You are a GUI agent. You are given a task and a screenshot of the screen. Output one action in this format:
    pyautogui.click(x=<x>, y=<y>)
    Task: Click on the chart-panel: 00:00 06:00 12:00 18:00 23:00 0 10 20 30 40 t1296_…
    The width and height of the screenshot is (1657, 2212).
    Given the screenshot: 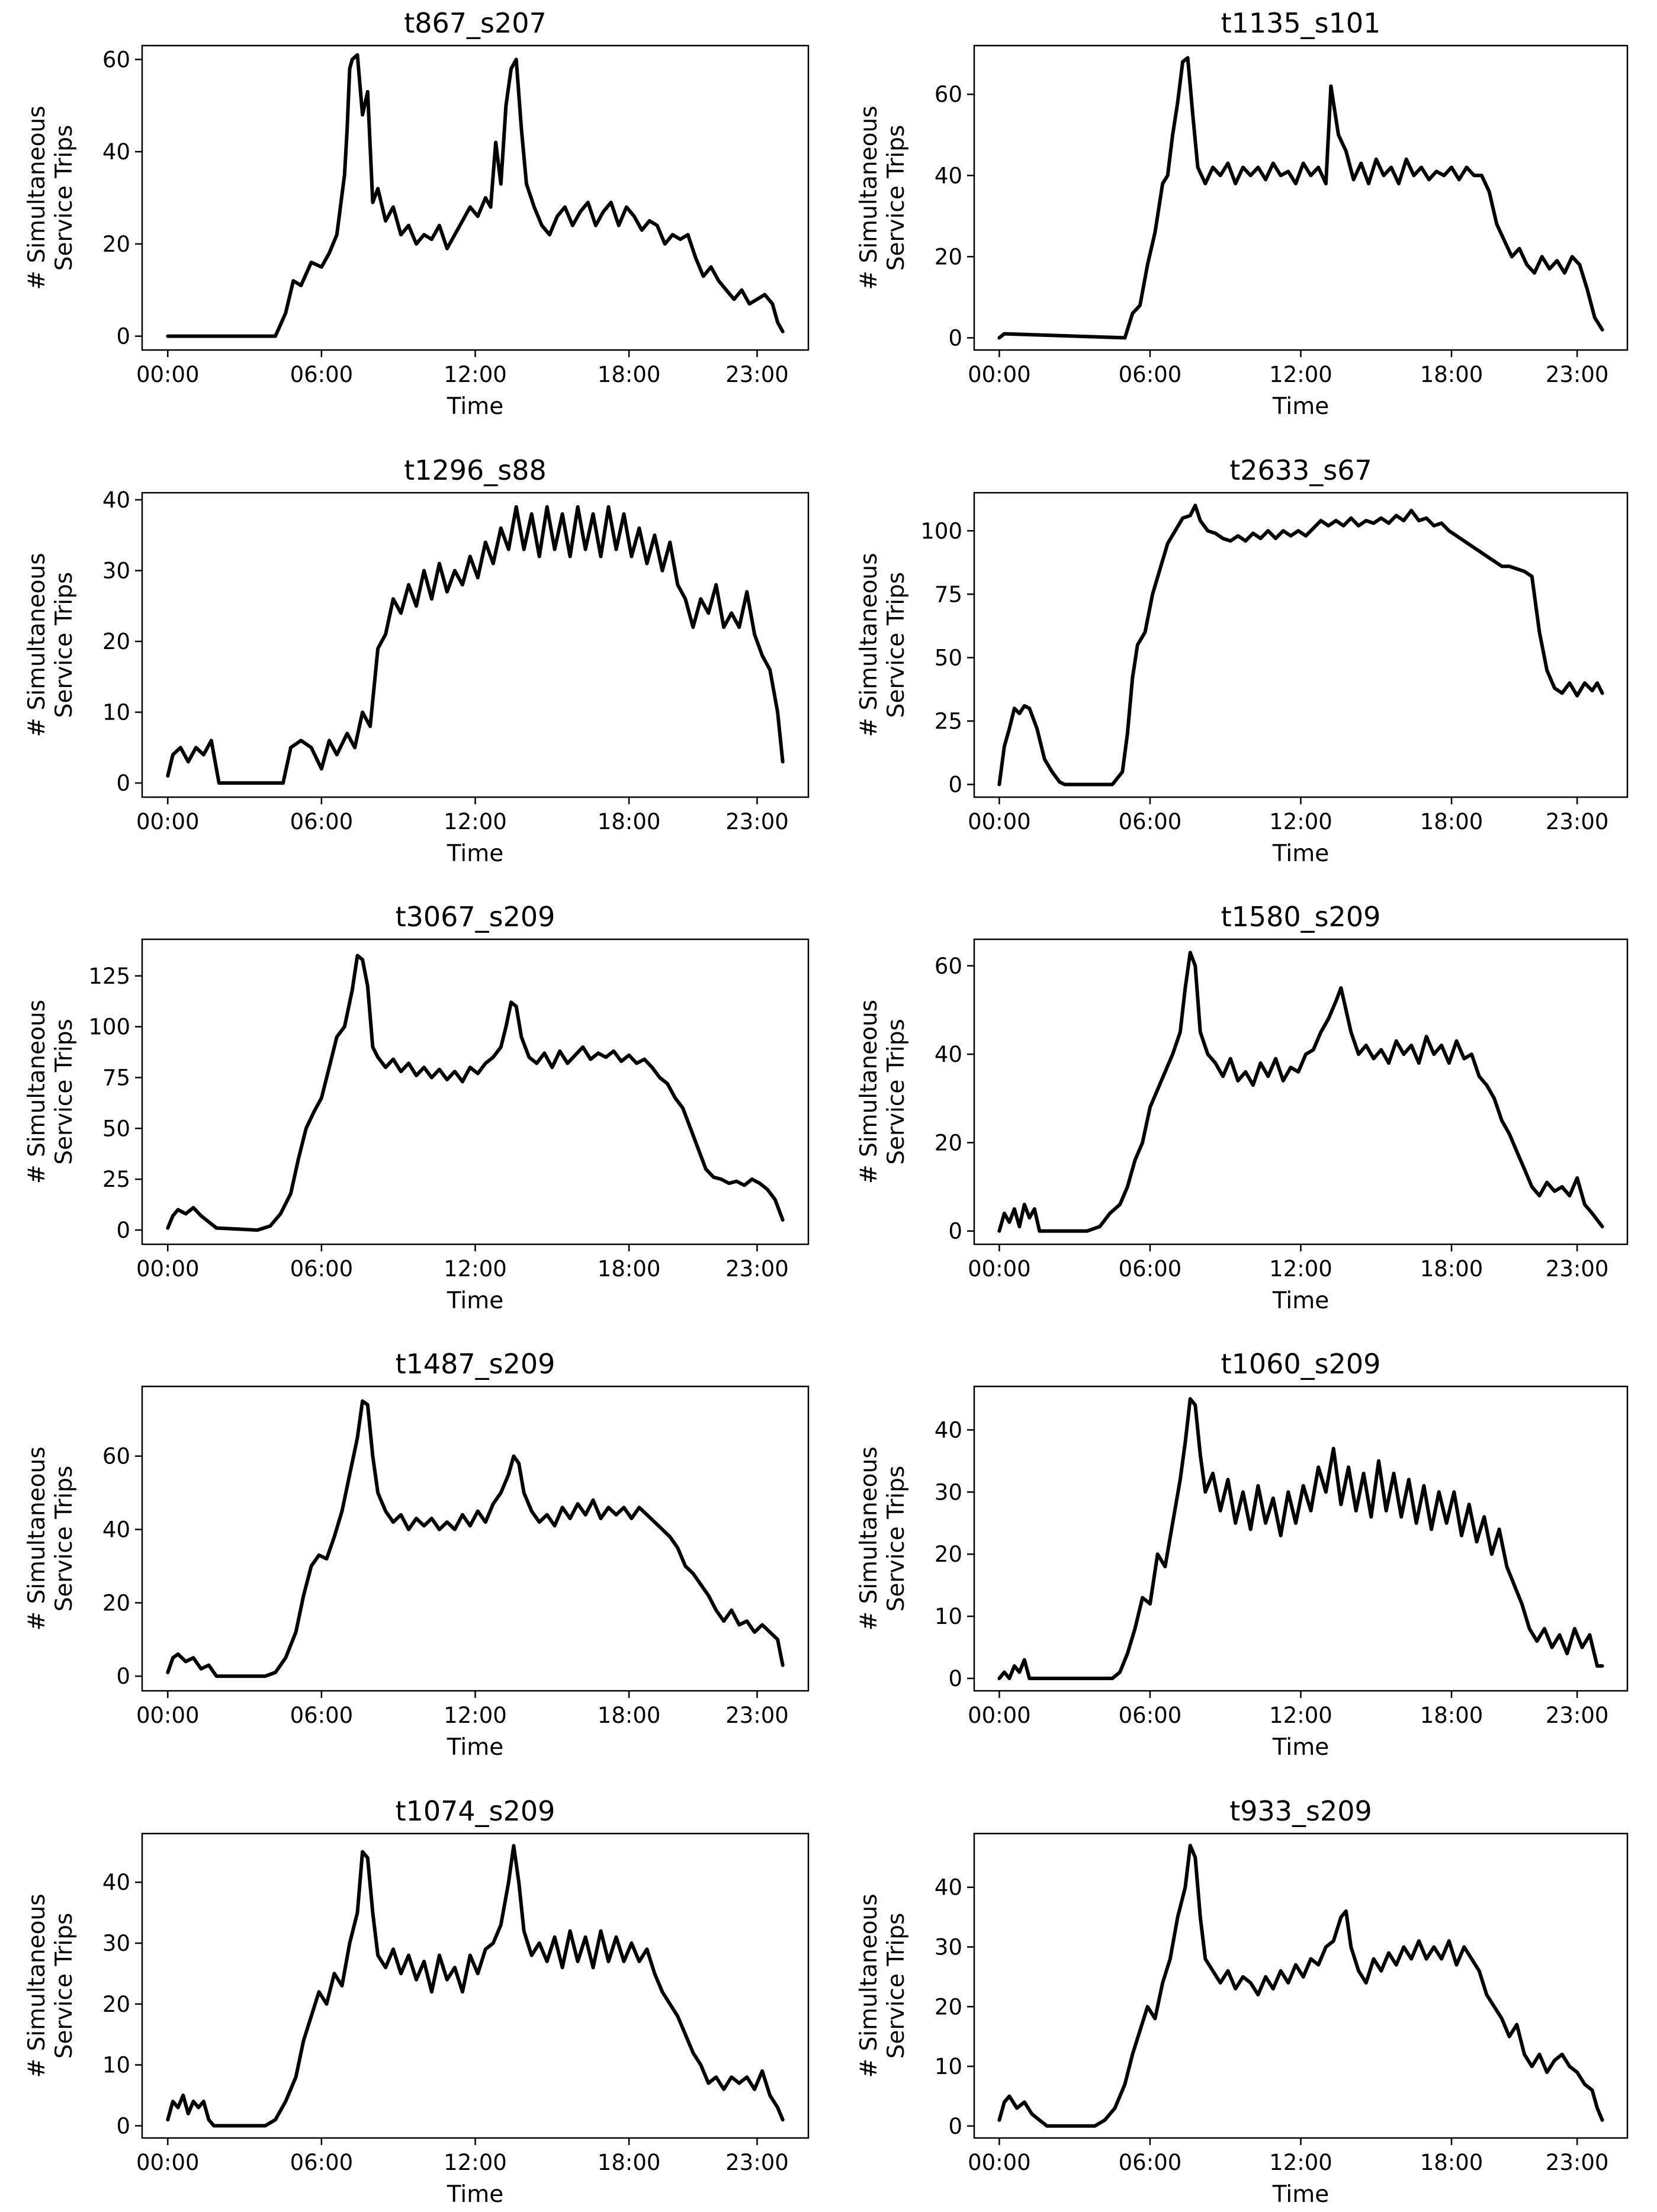 What is the action you would take?
    pyautogui.click(x=417, y=660)
    